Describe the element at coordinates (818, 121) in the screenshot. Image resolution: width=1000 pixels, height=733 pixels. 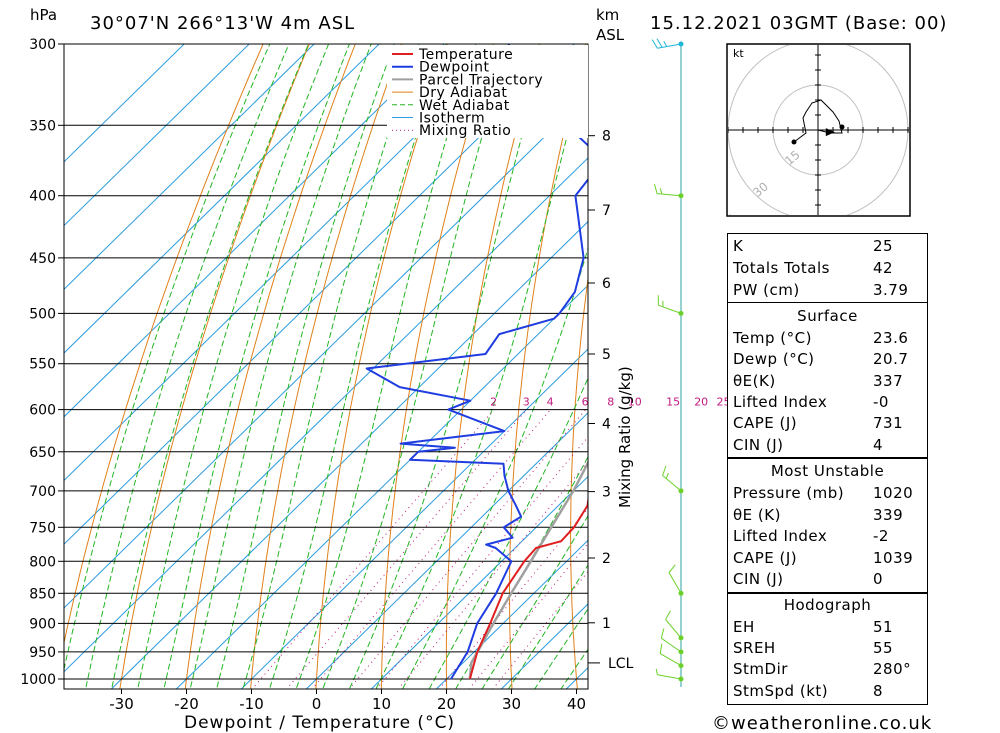
I see `hodograph-trace` at that location.